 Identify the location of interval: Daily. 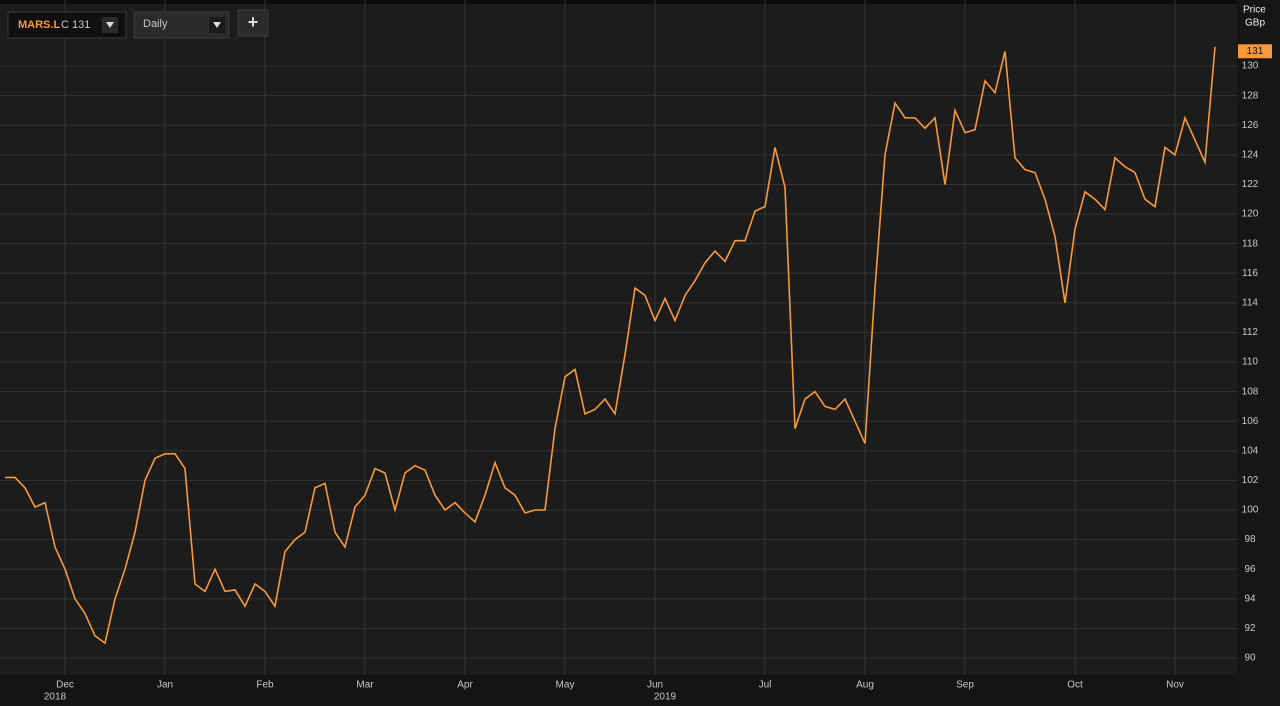
(155, 24).